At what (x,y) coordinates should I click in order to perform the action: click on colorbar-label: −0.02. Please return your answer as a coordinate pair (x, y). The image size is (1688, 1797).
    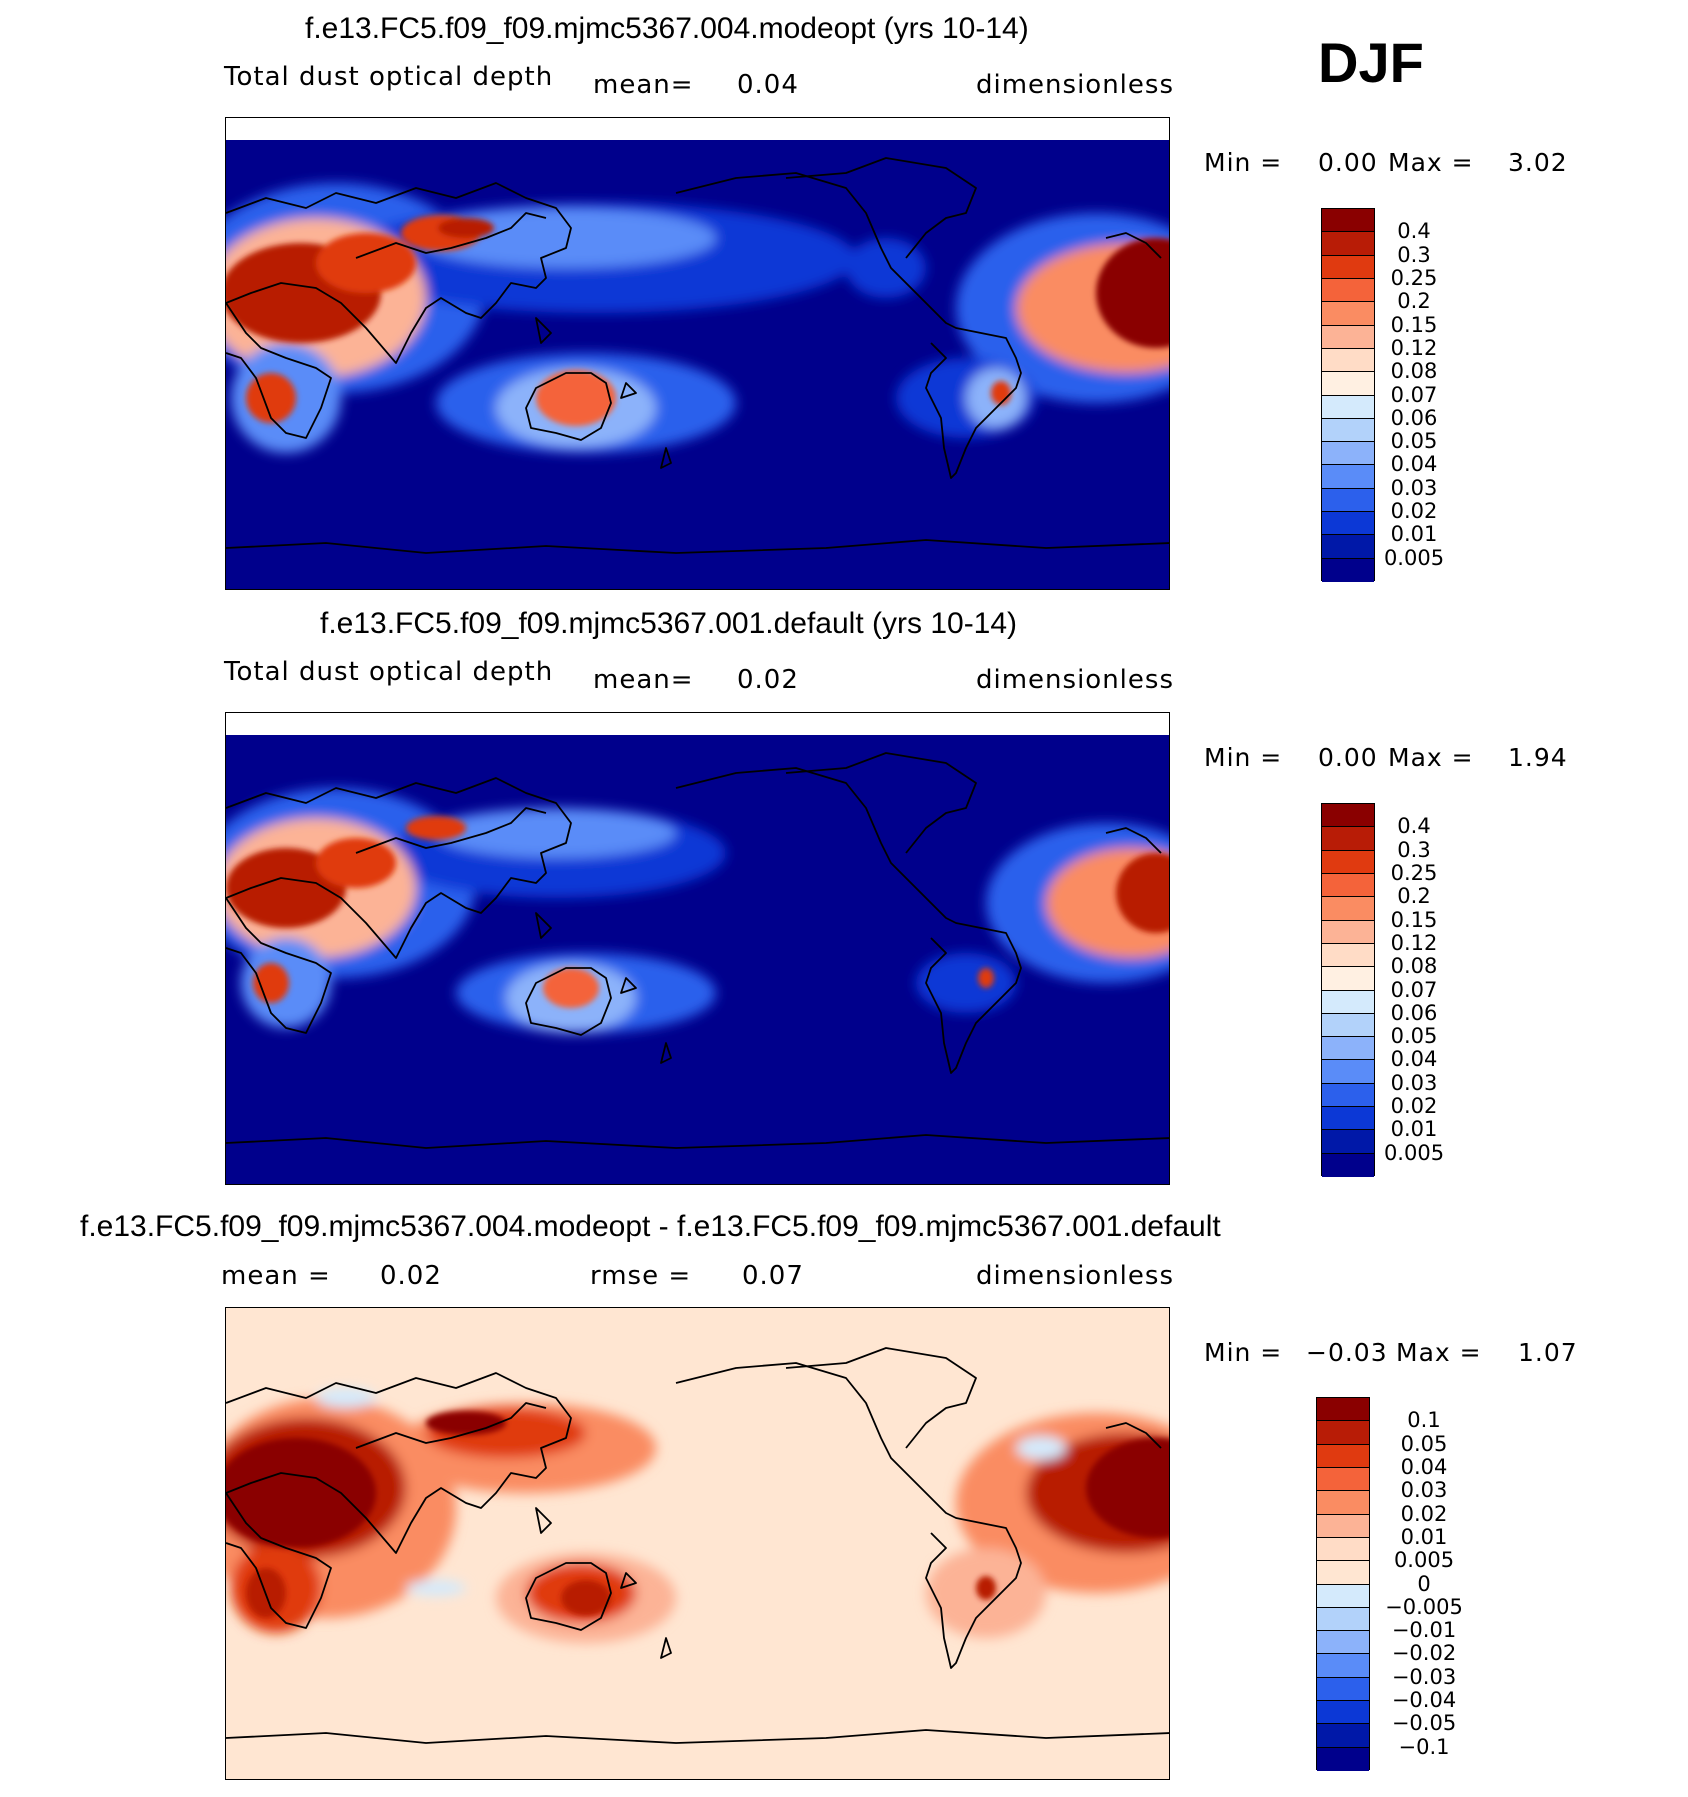
    Looking at the image, I should click on (1424, 1653).